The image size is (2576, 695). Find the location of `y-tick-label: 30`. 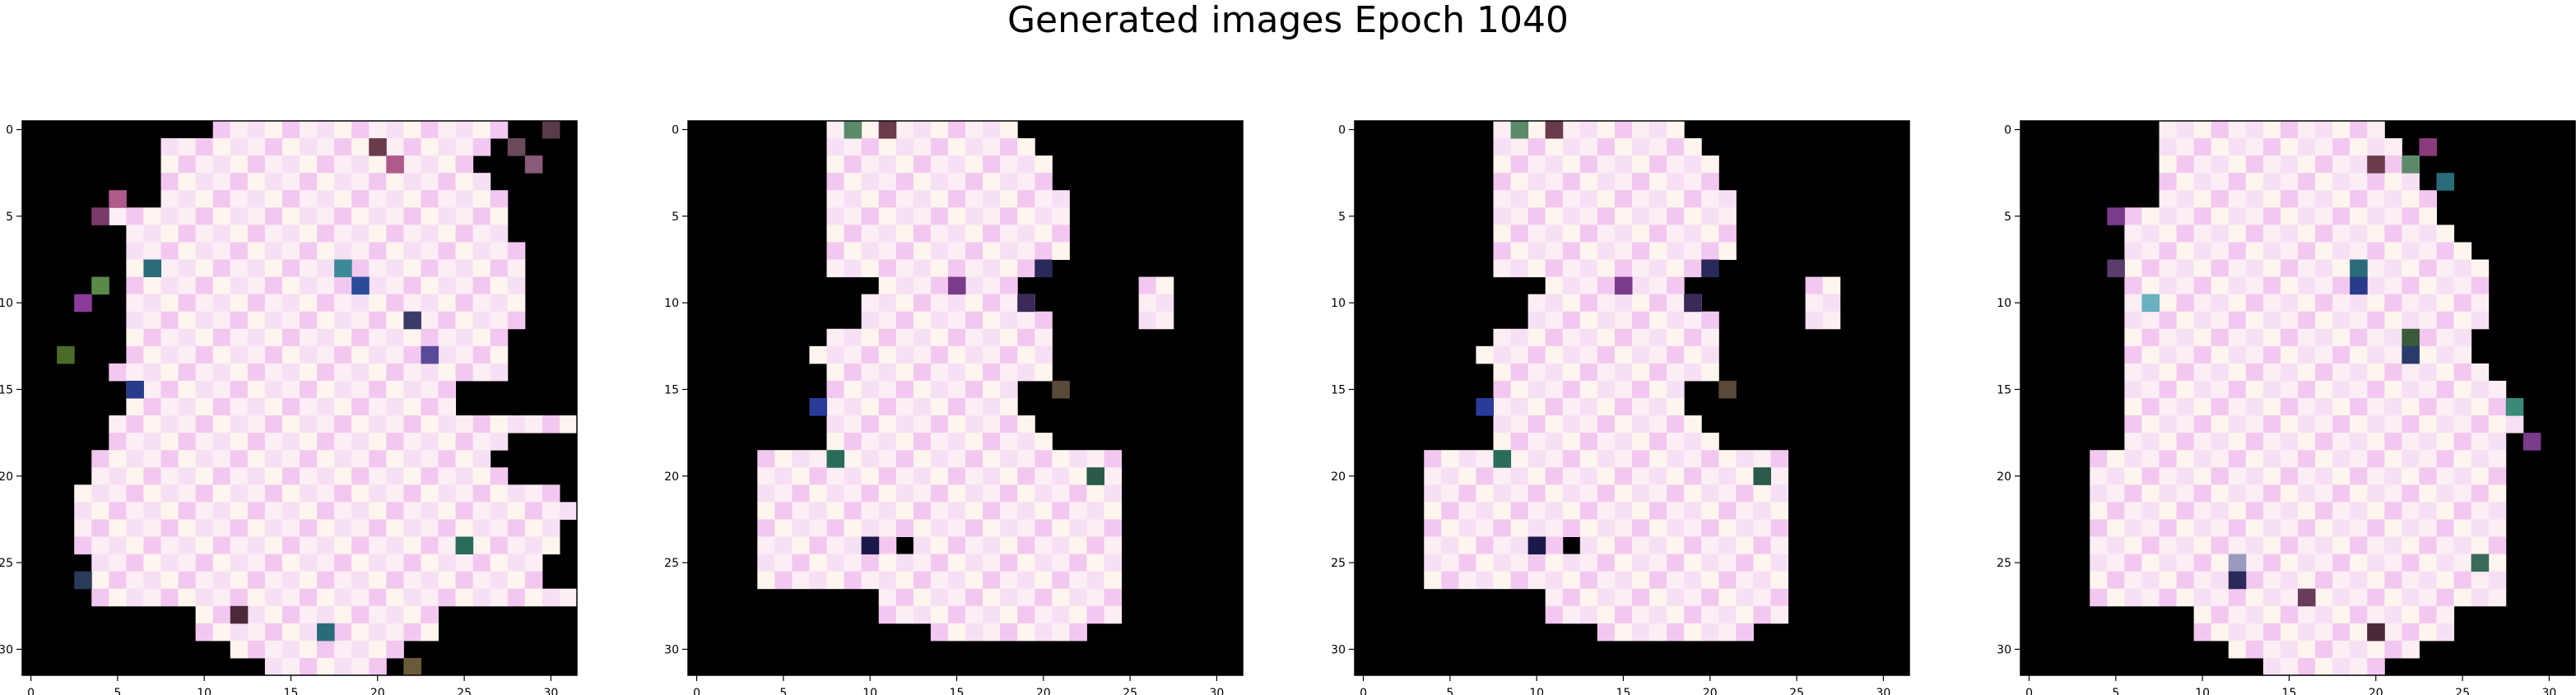

y-tick-label: 30 is located at coordinates (671, 649).